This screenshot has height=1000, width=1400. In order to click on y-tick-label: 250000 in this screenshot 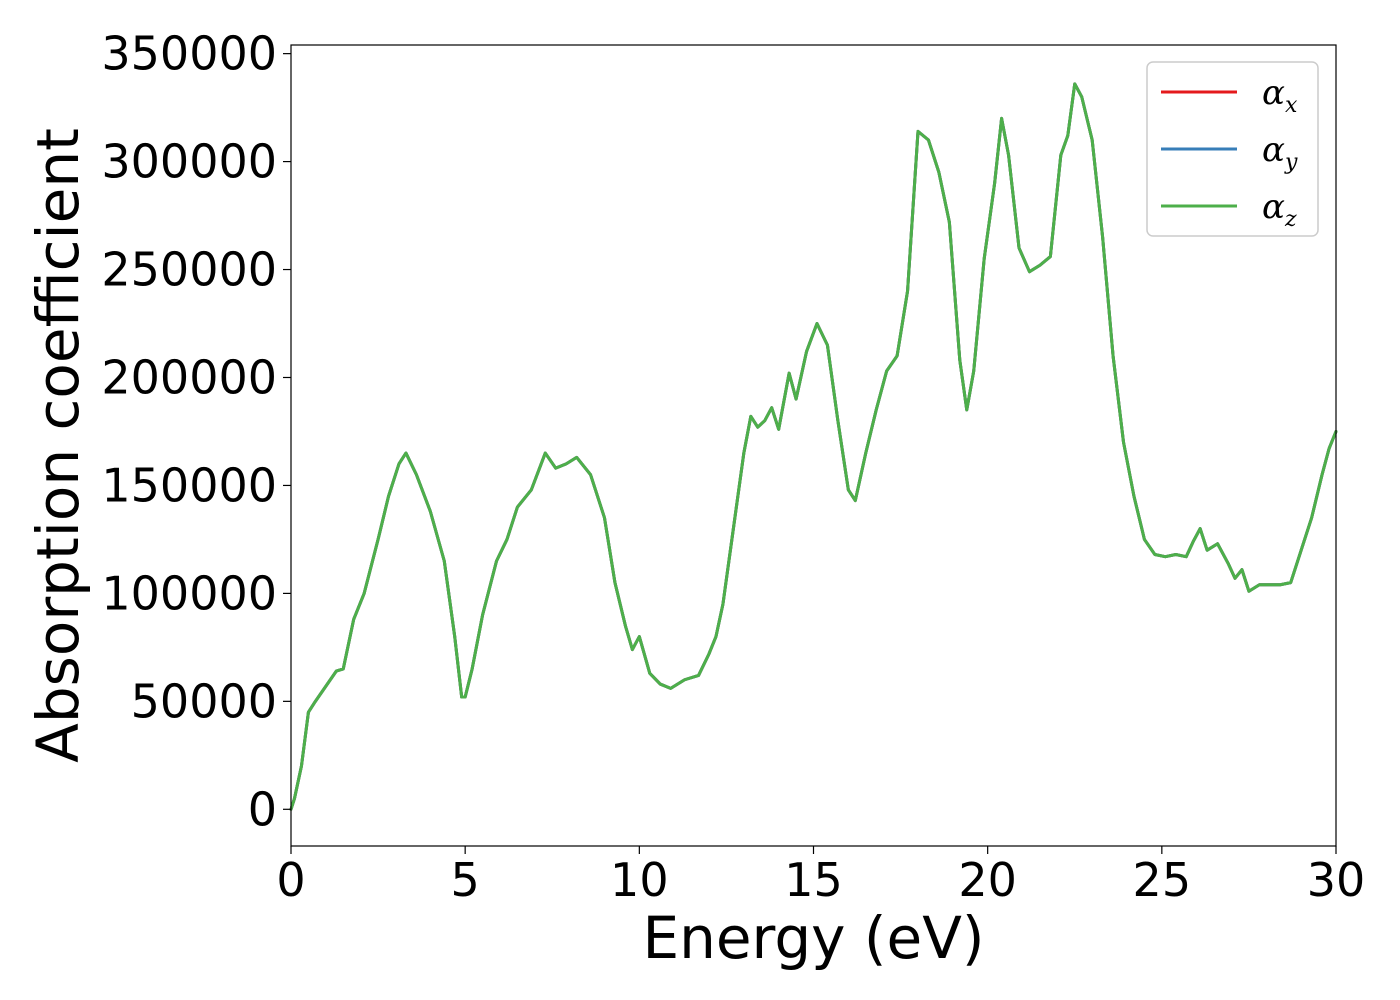, I will do `click(189, 270)`.